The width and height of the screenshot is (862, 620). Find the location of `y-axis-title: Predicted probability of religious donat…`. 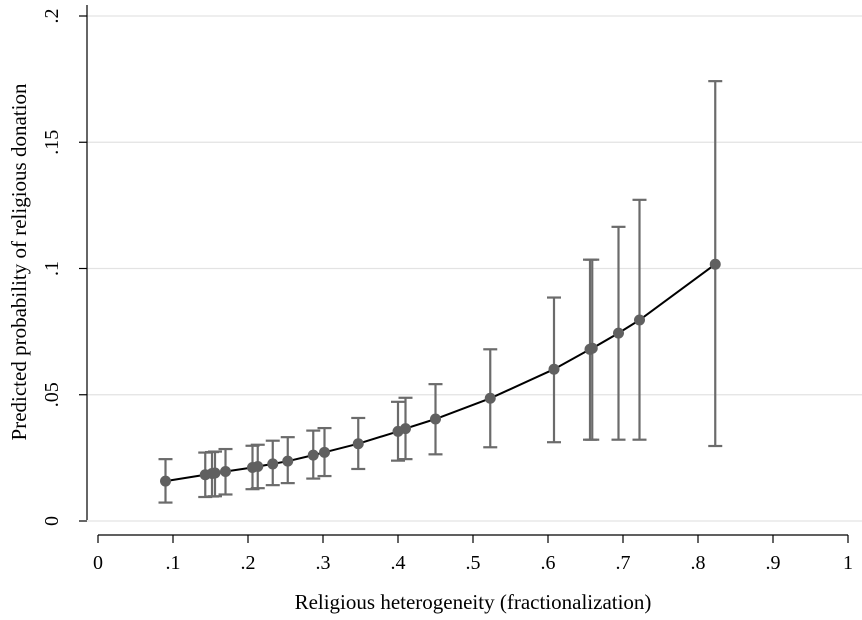

y-axis-title: Predicted probability of religious donat… is located at coordinates (19, 261).